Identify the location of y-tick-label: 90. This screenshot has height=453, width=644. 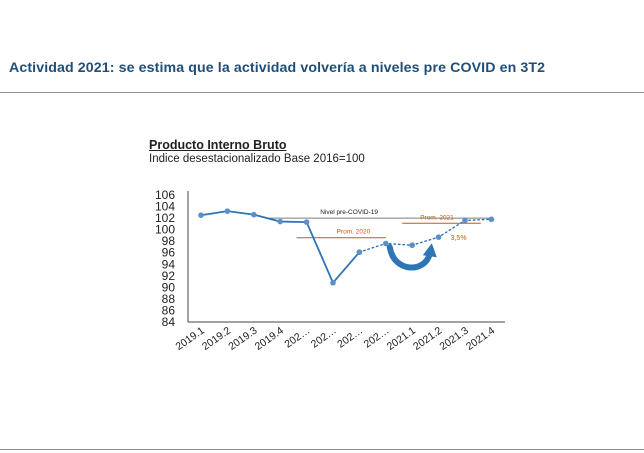
(169, 287).